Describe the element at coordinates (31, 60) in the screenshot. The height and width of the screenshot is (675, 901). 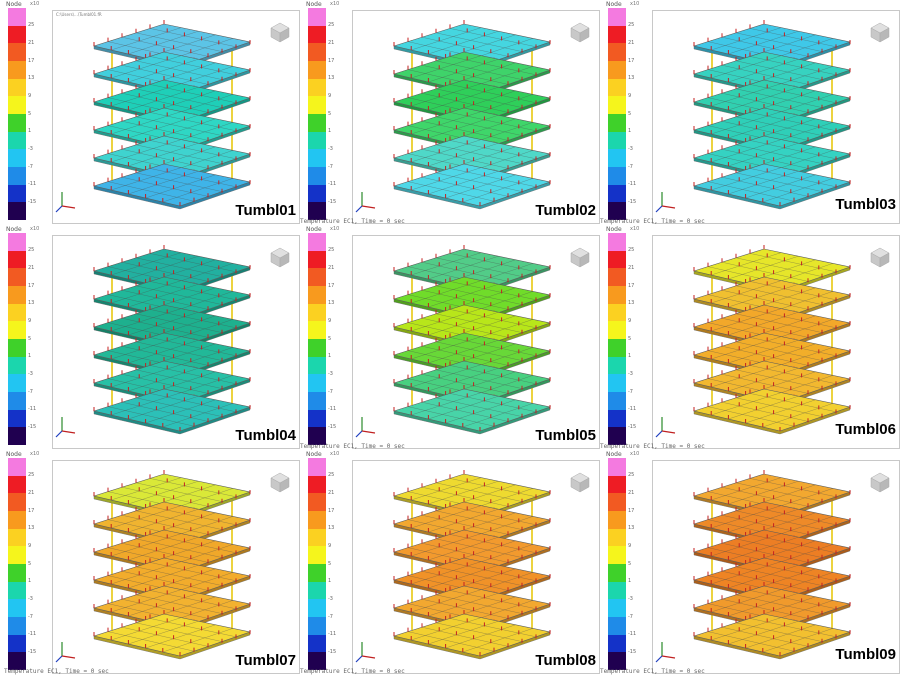
I see `scale-tick-label: 17` at that location.